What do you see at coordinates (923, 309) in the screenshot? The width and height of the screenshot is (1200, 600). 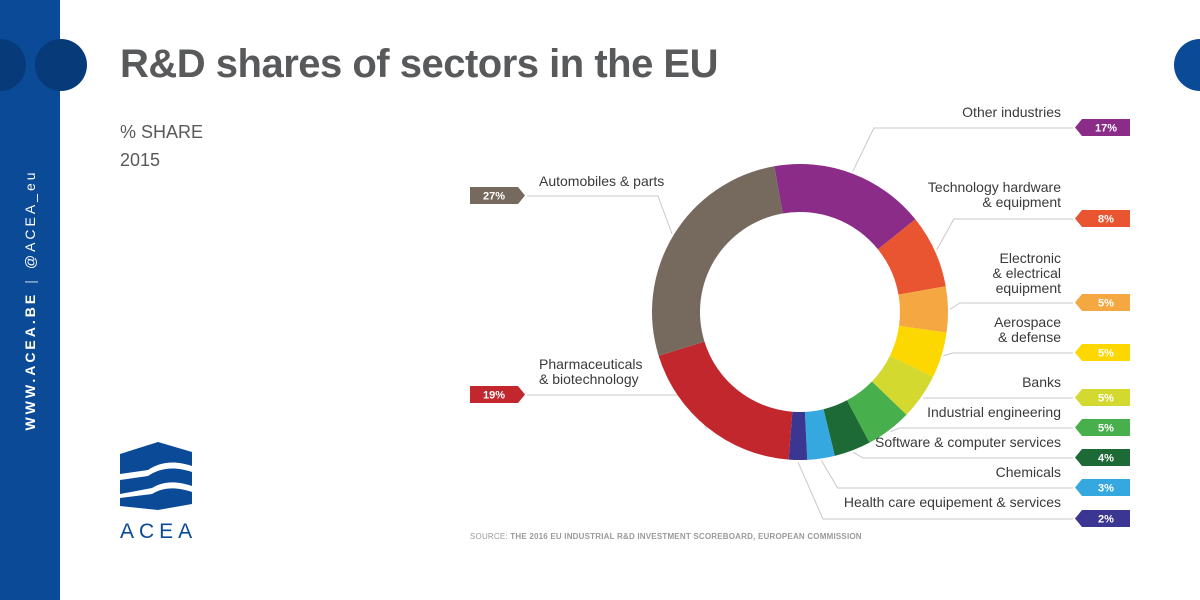 I see `slice-electronic` at bounding box center [923, 309].